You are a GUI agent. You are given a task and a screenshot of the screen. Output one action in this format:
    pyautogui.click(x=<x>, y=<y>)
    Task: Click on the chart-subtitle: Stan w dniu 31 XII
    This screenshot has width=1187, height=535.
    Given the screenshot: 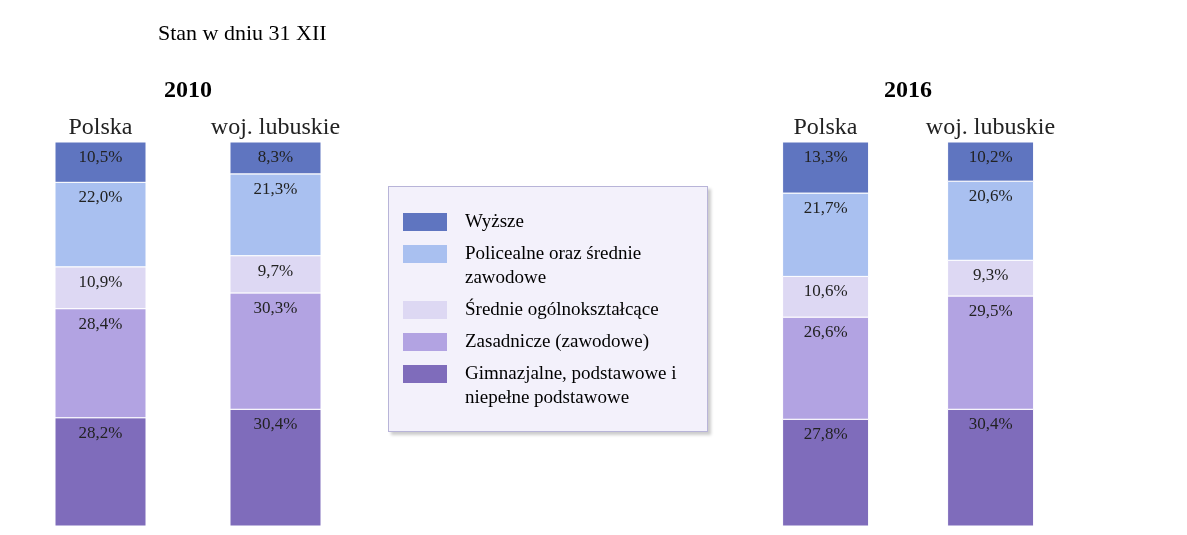 What is the action you would take?
    pyautogui.click(x=243, y=33)
    